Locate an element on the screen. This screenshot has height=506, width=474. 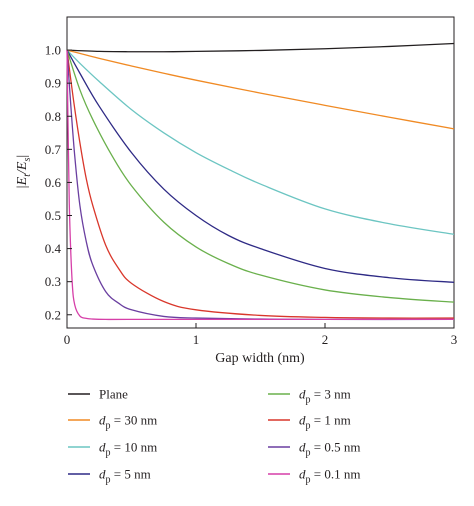
y-axis-title-sub1: t is located at coordinates (27, 175).